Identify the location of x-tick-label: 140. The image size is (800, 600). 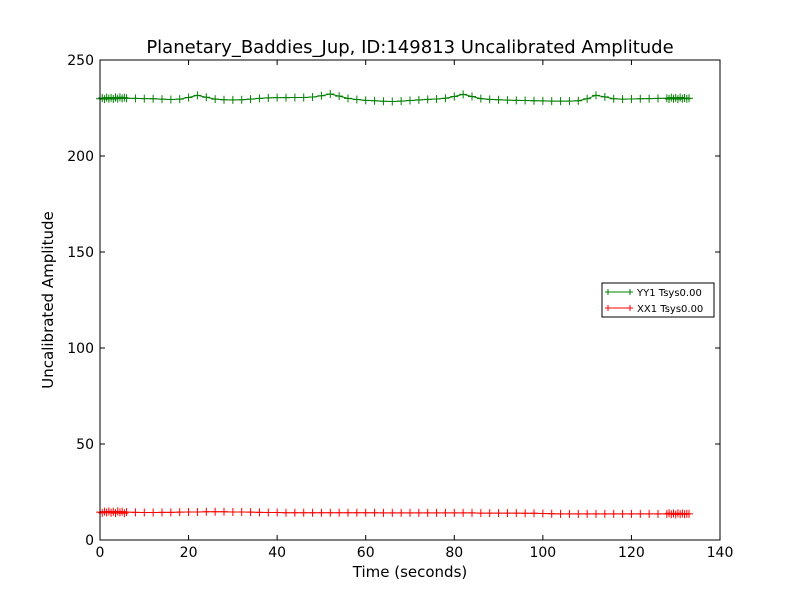
(720, 553).